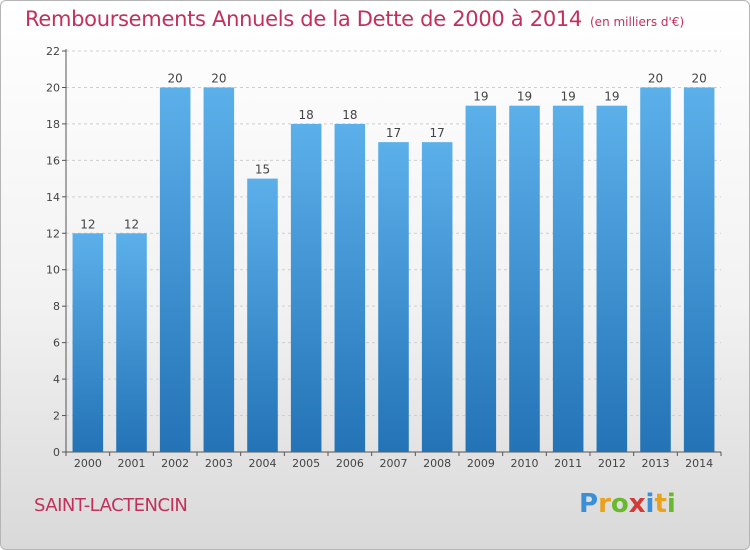 The image size is (750, 550). What do you see at coordinates (53, 124) in the screenshot?
I see `y-tick-label: 18` at bounding box center [53, 124].